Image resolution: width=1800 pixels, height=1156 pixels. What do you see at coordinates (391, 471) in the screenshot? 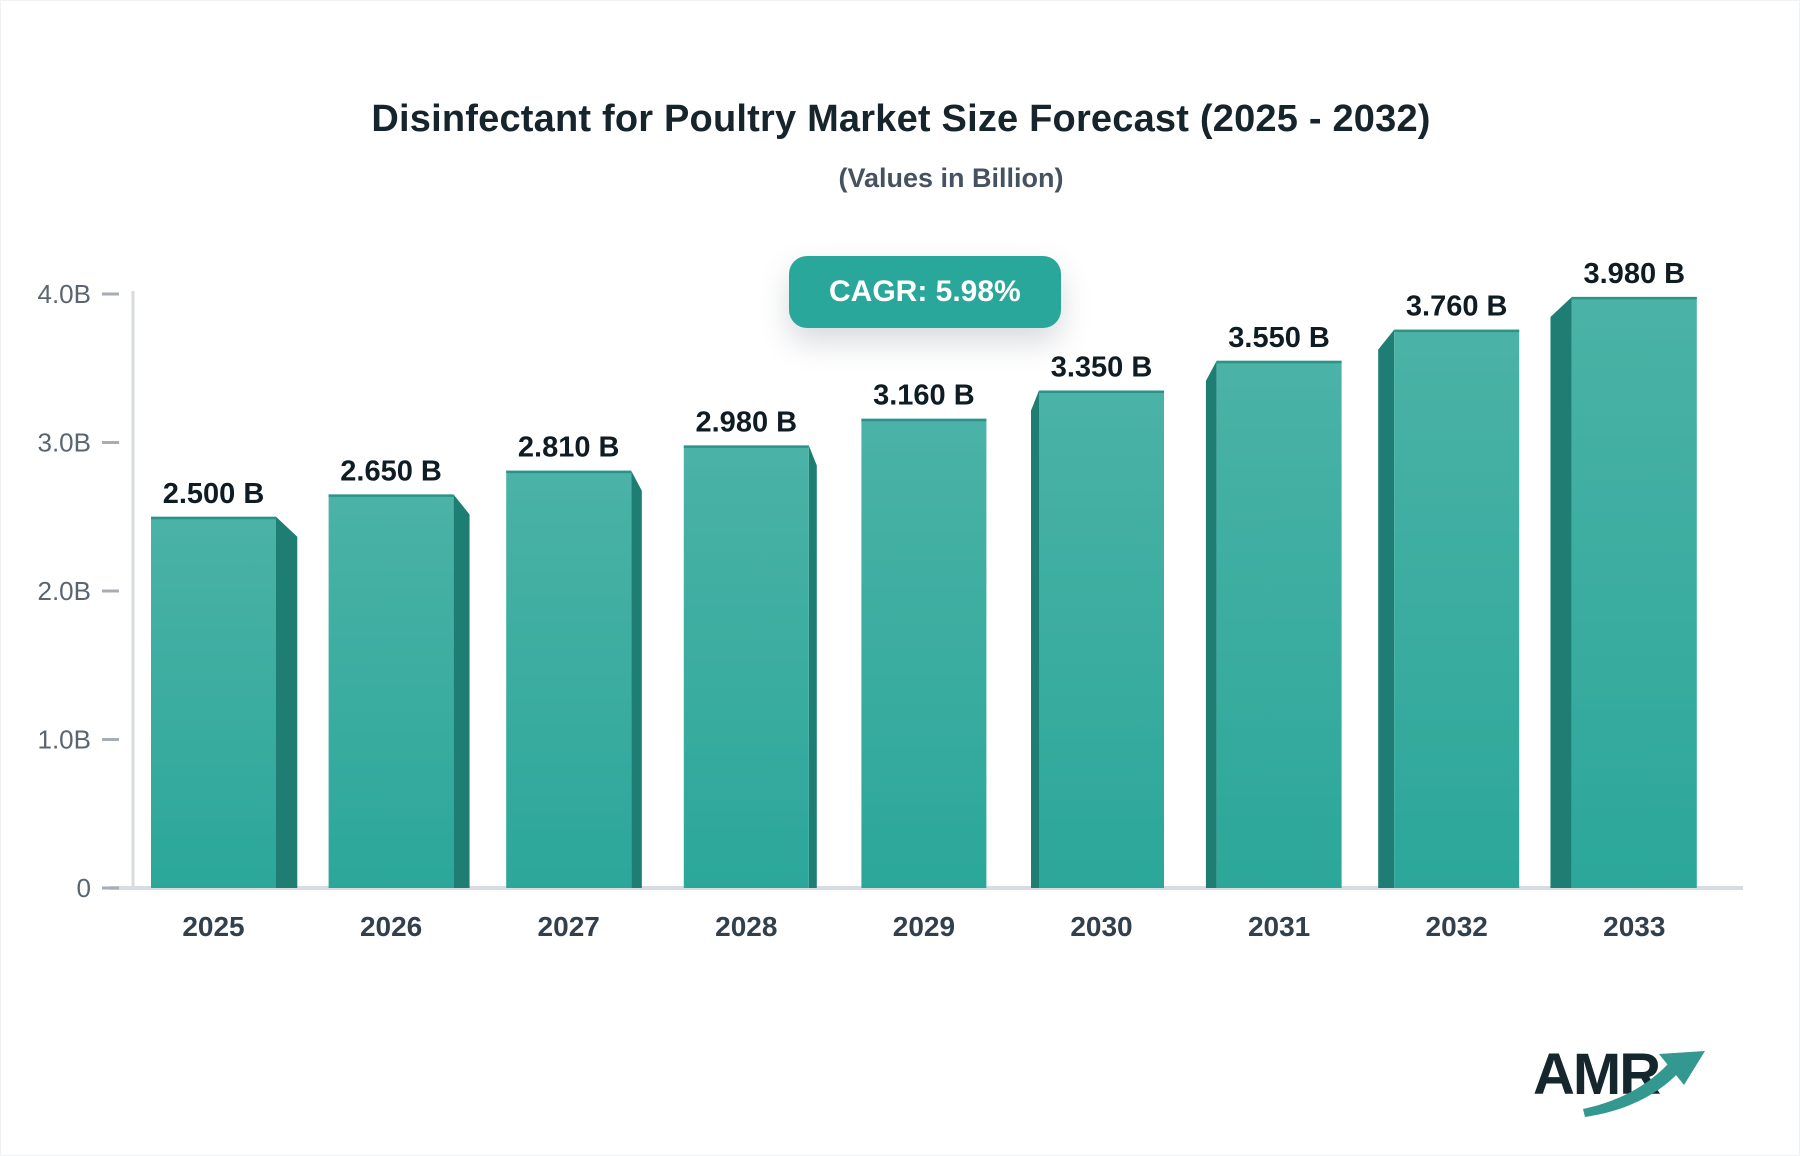
I see `bar-value-label: 2.650 B` at bounding box center [391, 471].